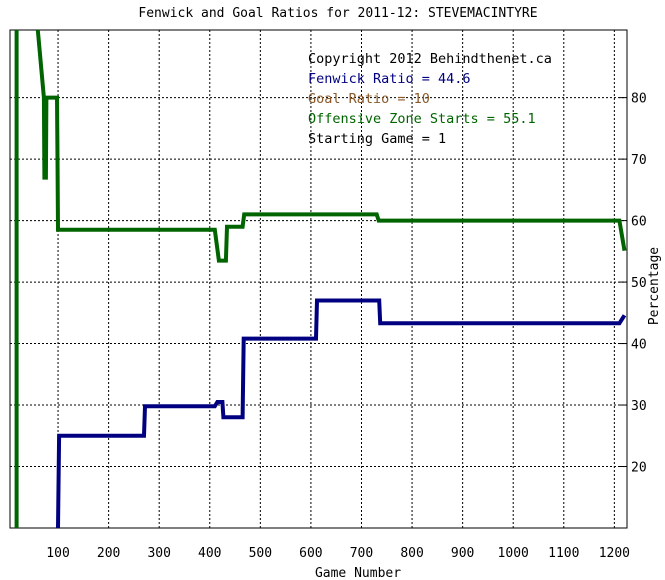  I want to click on x-tick-label: 900, so click(462, 553).